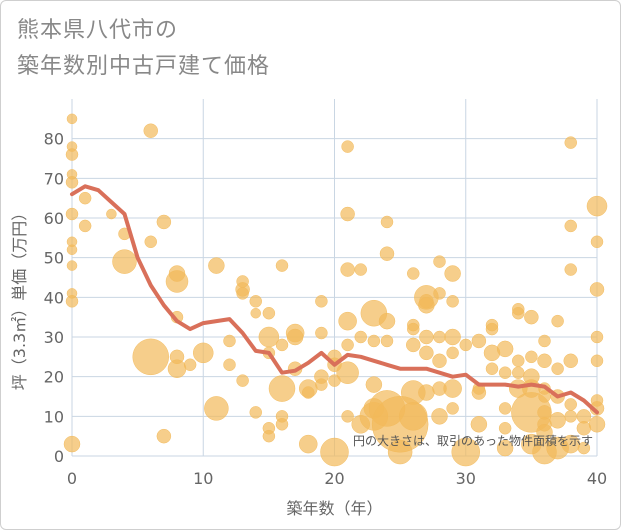 This screenshot has width=621, height=530. Describe the element at coordinates (334, 478) in the screenshot. I see `x-tick-label: 20` at that location.